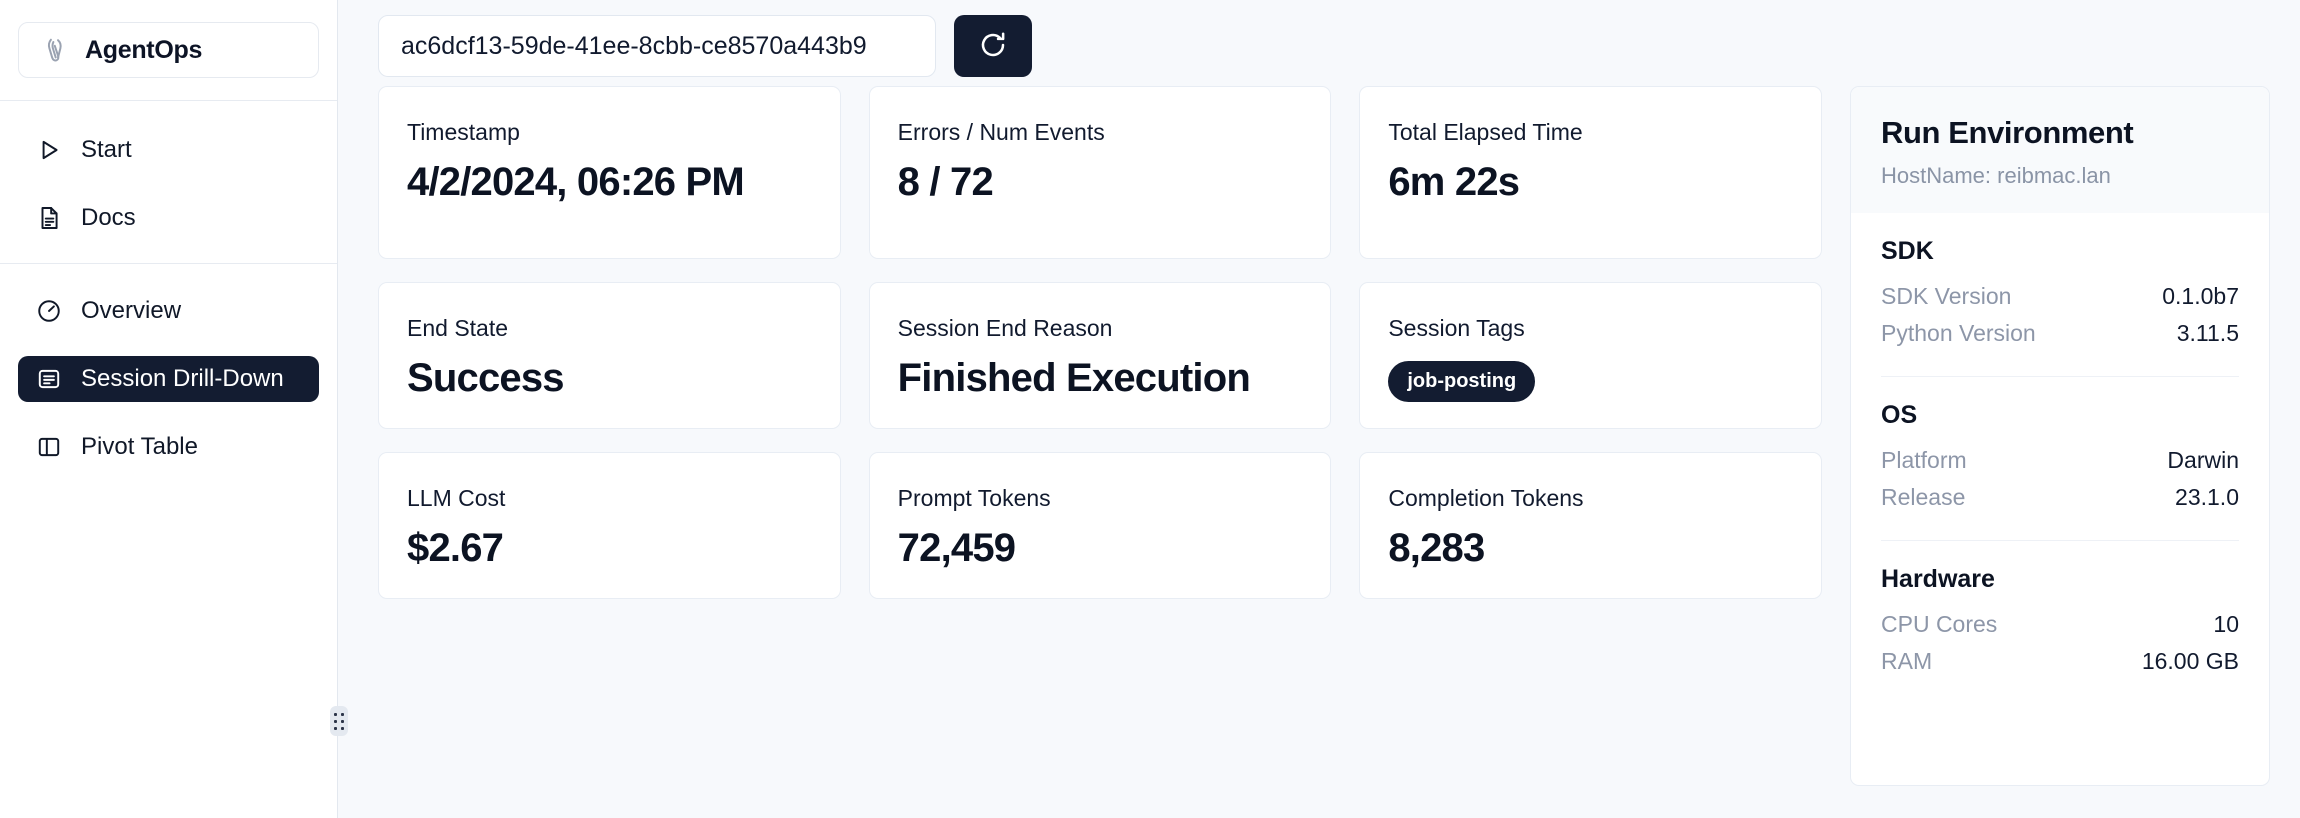  What do you see at coordinates (1591, 172) in the screenshot?
I see `metric-card-total-elapsed-time: Total Elapsed Time 6m 22s` at bounding box center [1591, 172].